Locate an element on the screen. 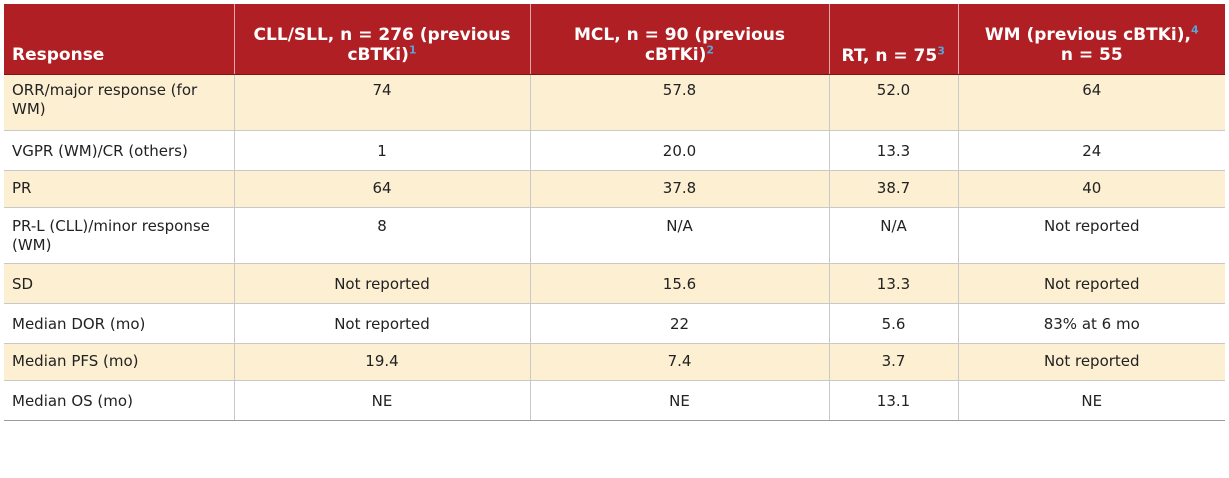 The width and height of the screenshot is (1229, 478). cell-cll: 19.4 is located at coordinates (382, 361).